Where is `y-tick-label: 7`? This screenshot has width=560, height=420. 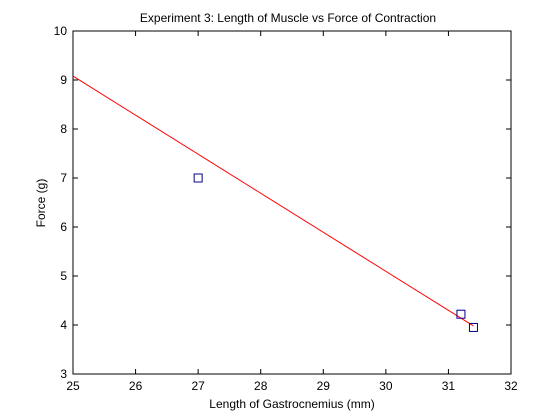 y-tick-label: 7 is located at coordinates (63, 178).